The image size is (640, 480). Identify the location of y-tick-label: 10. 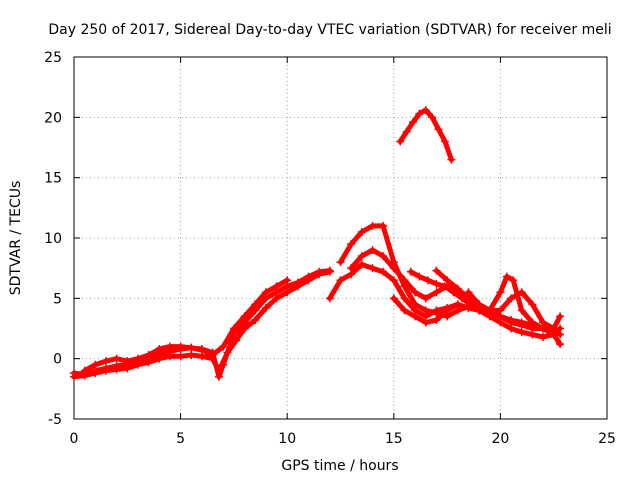
(53, 239).